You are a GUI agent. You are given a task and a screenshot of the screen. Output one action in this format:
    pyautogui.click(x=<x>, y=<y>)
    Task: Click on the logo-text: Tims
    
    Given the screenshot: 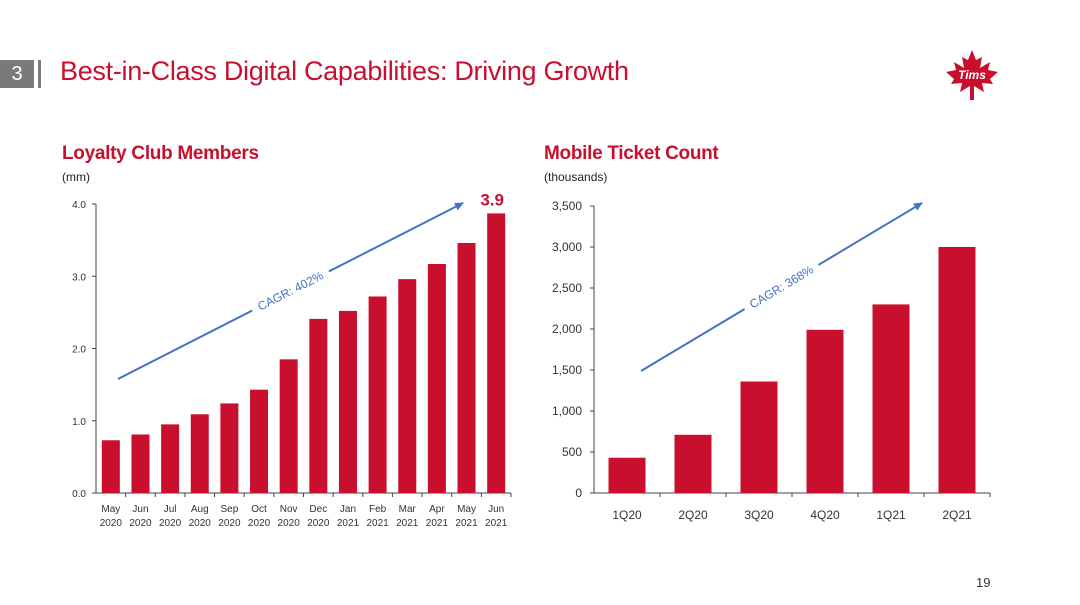 What is the action you would take?
    pyautogui.click(x=972, y=75)
    